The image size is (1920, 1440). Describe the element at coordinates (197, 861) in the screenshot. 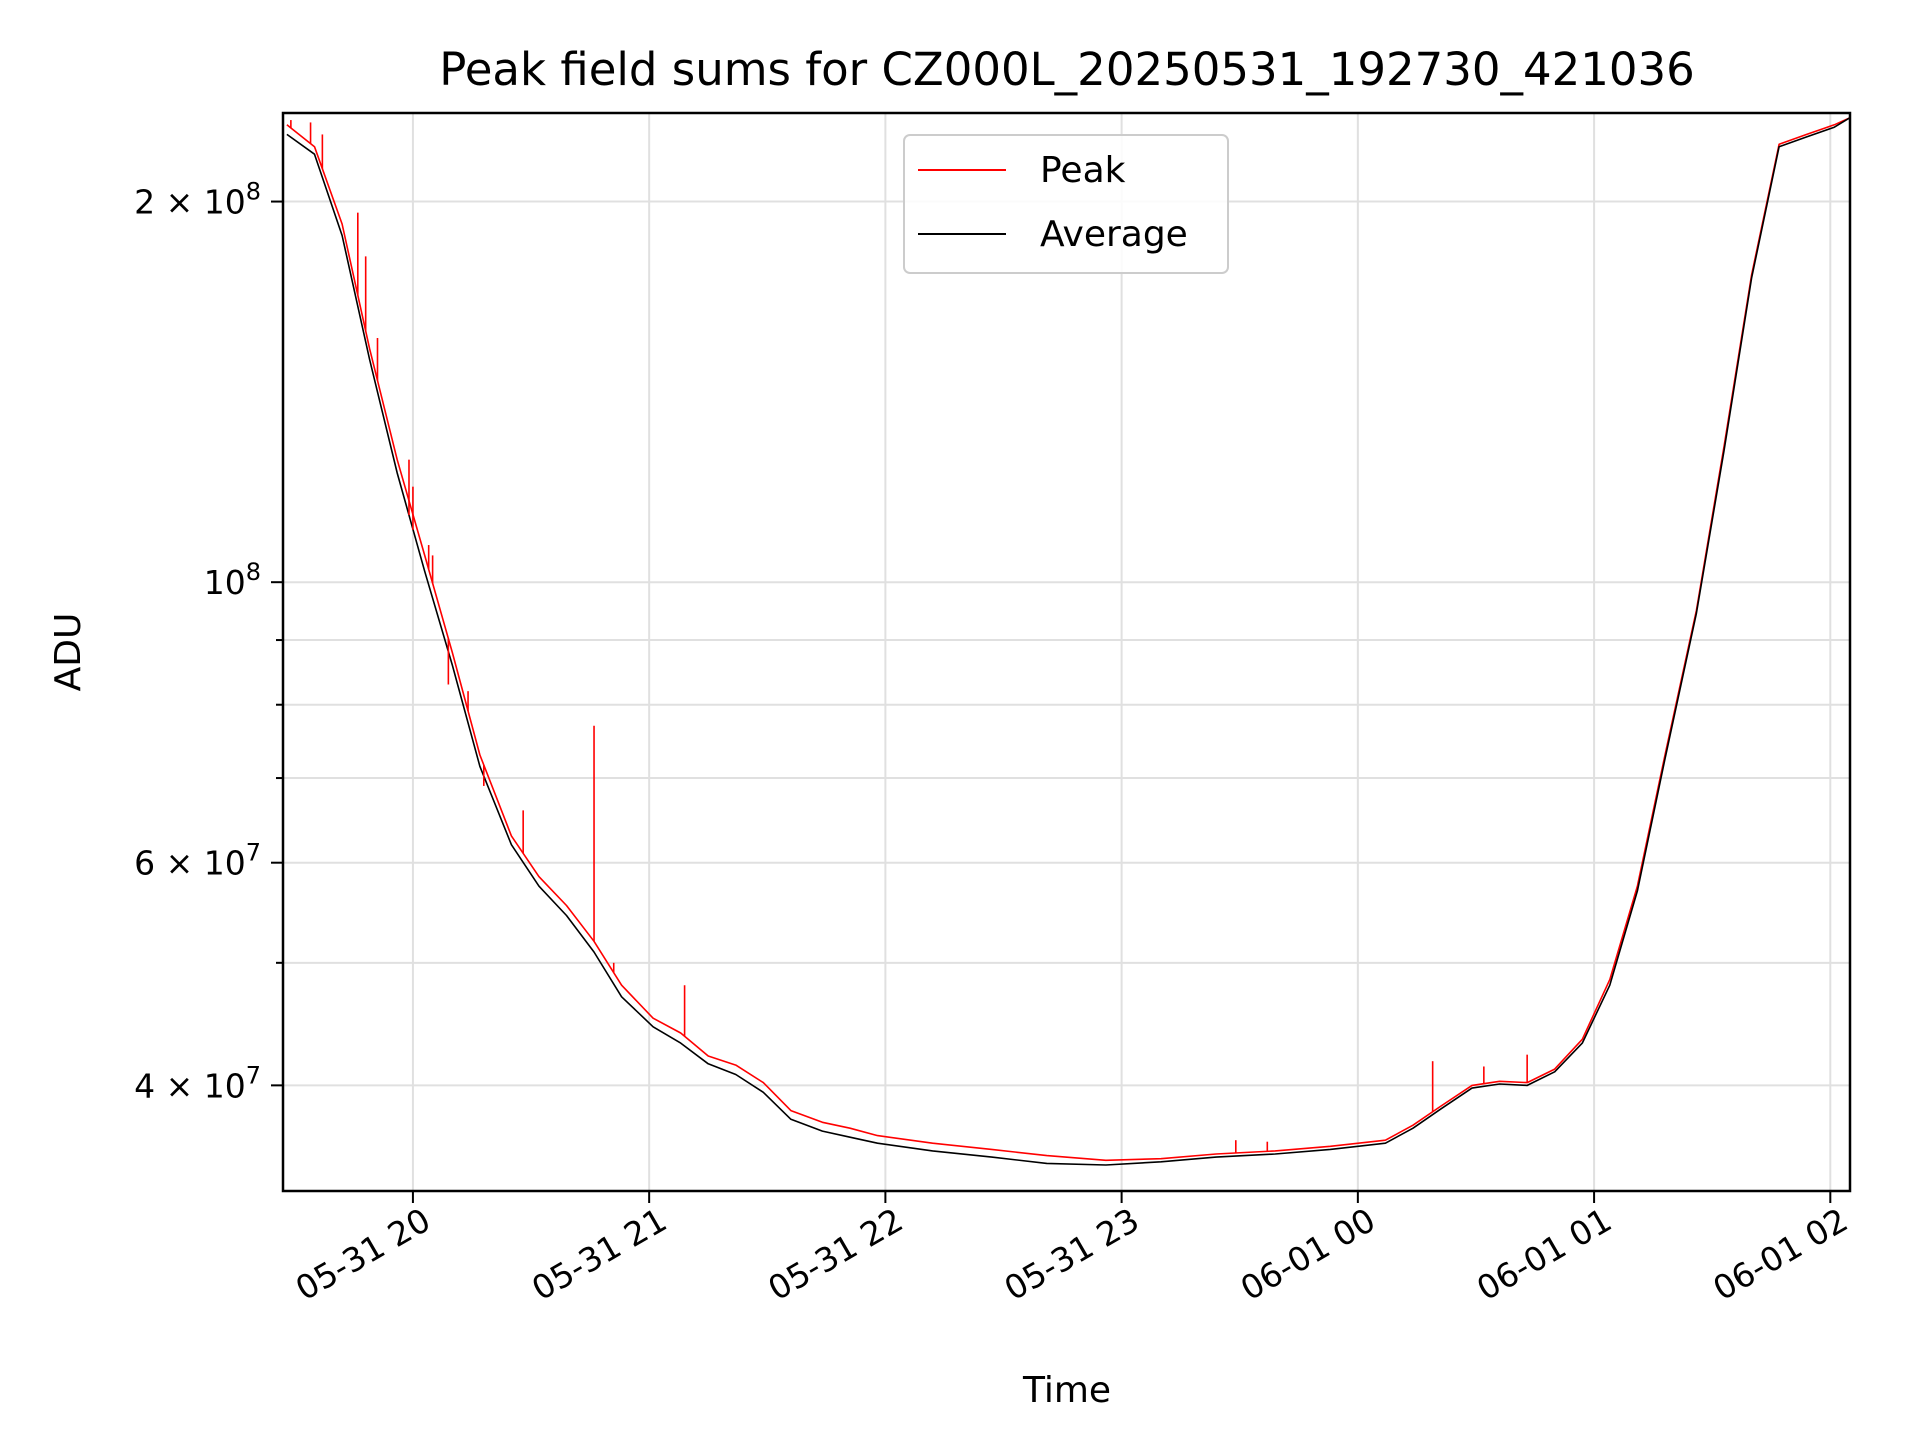

I see `y-tick-label: 6 × 107` at that location.